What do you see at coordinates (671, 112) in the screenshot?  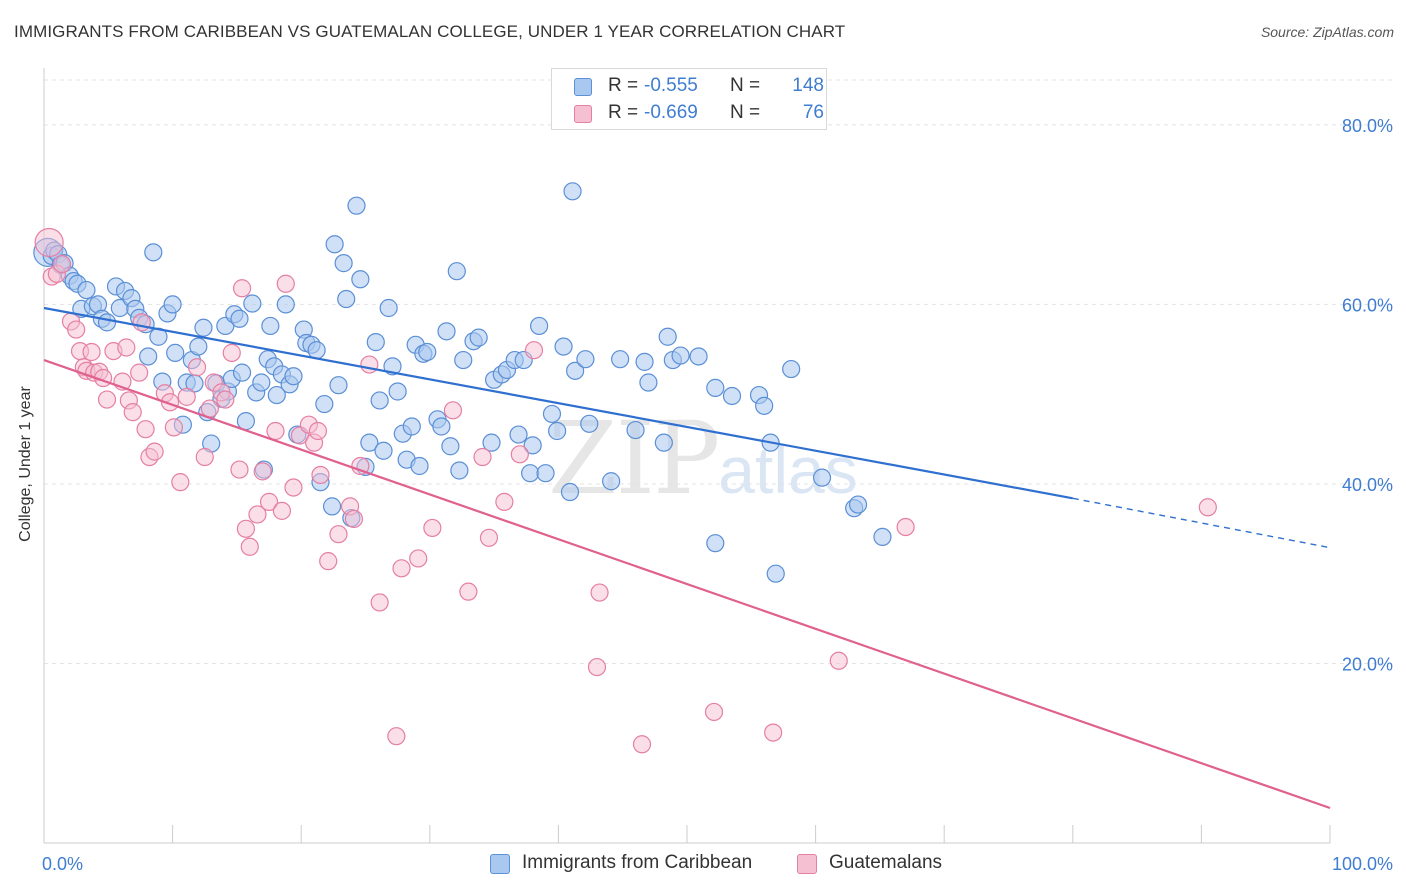 I see `legend-r-value: -0.669` at bounding box center [671, 112].